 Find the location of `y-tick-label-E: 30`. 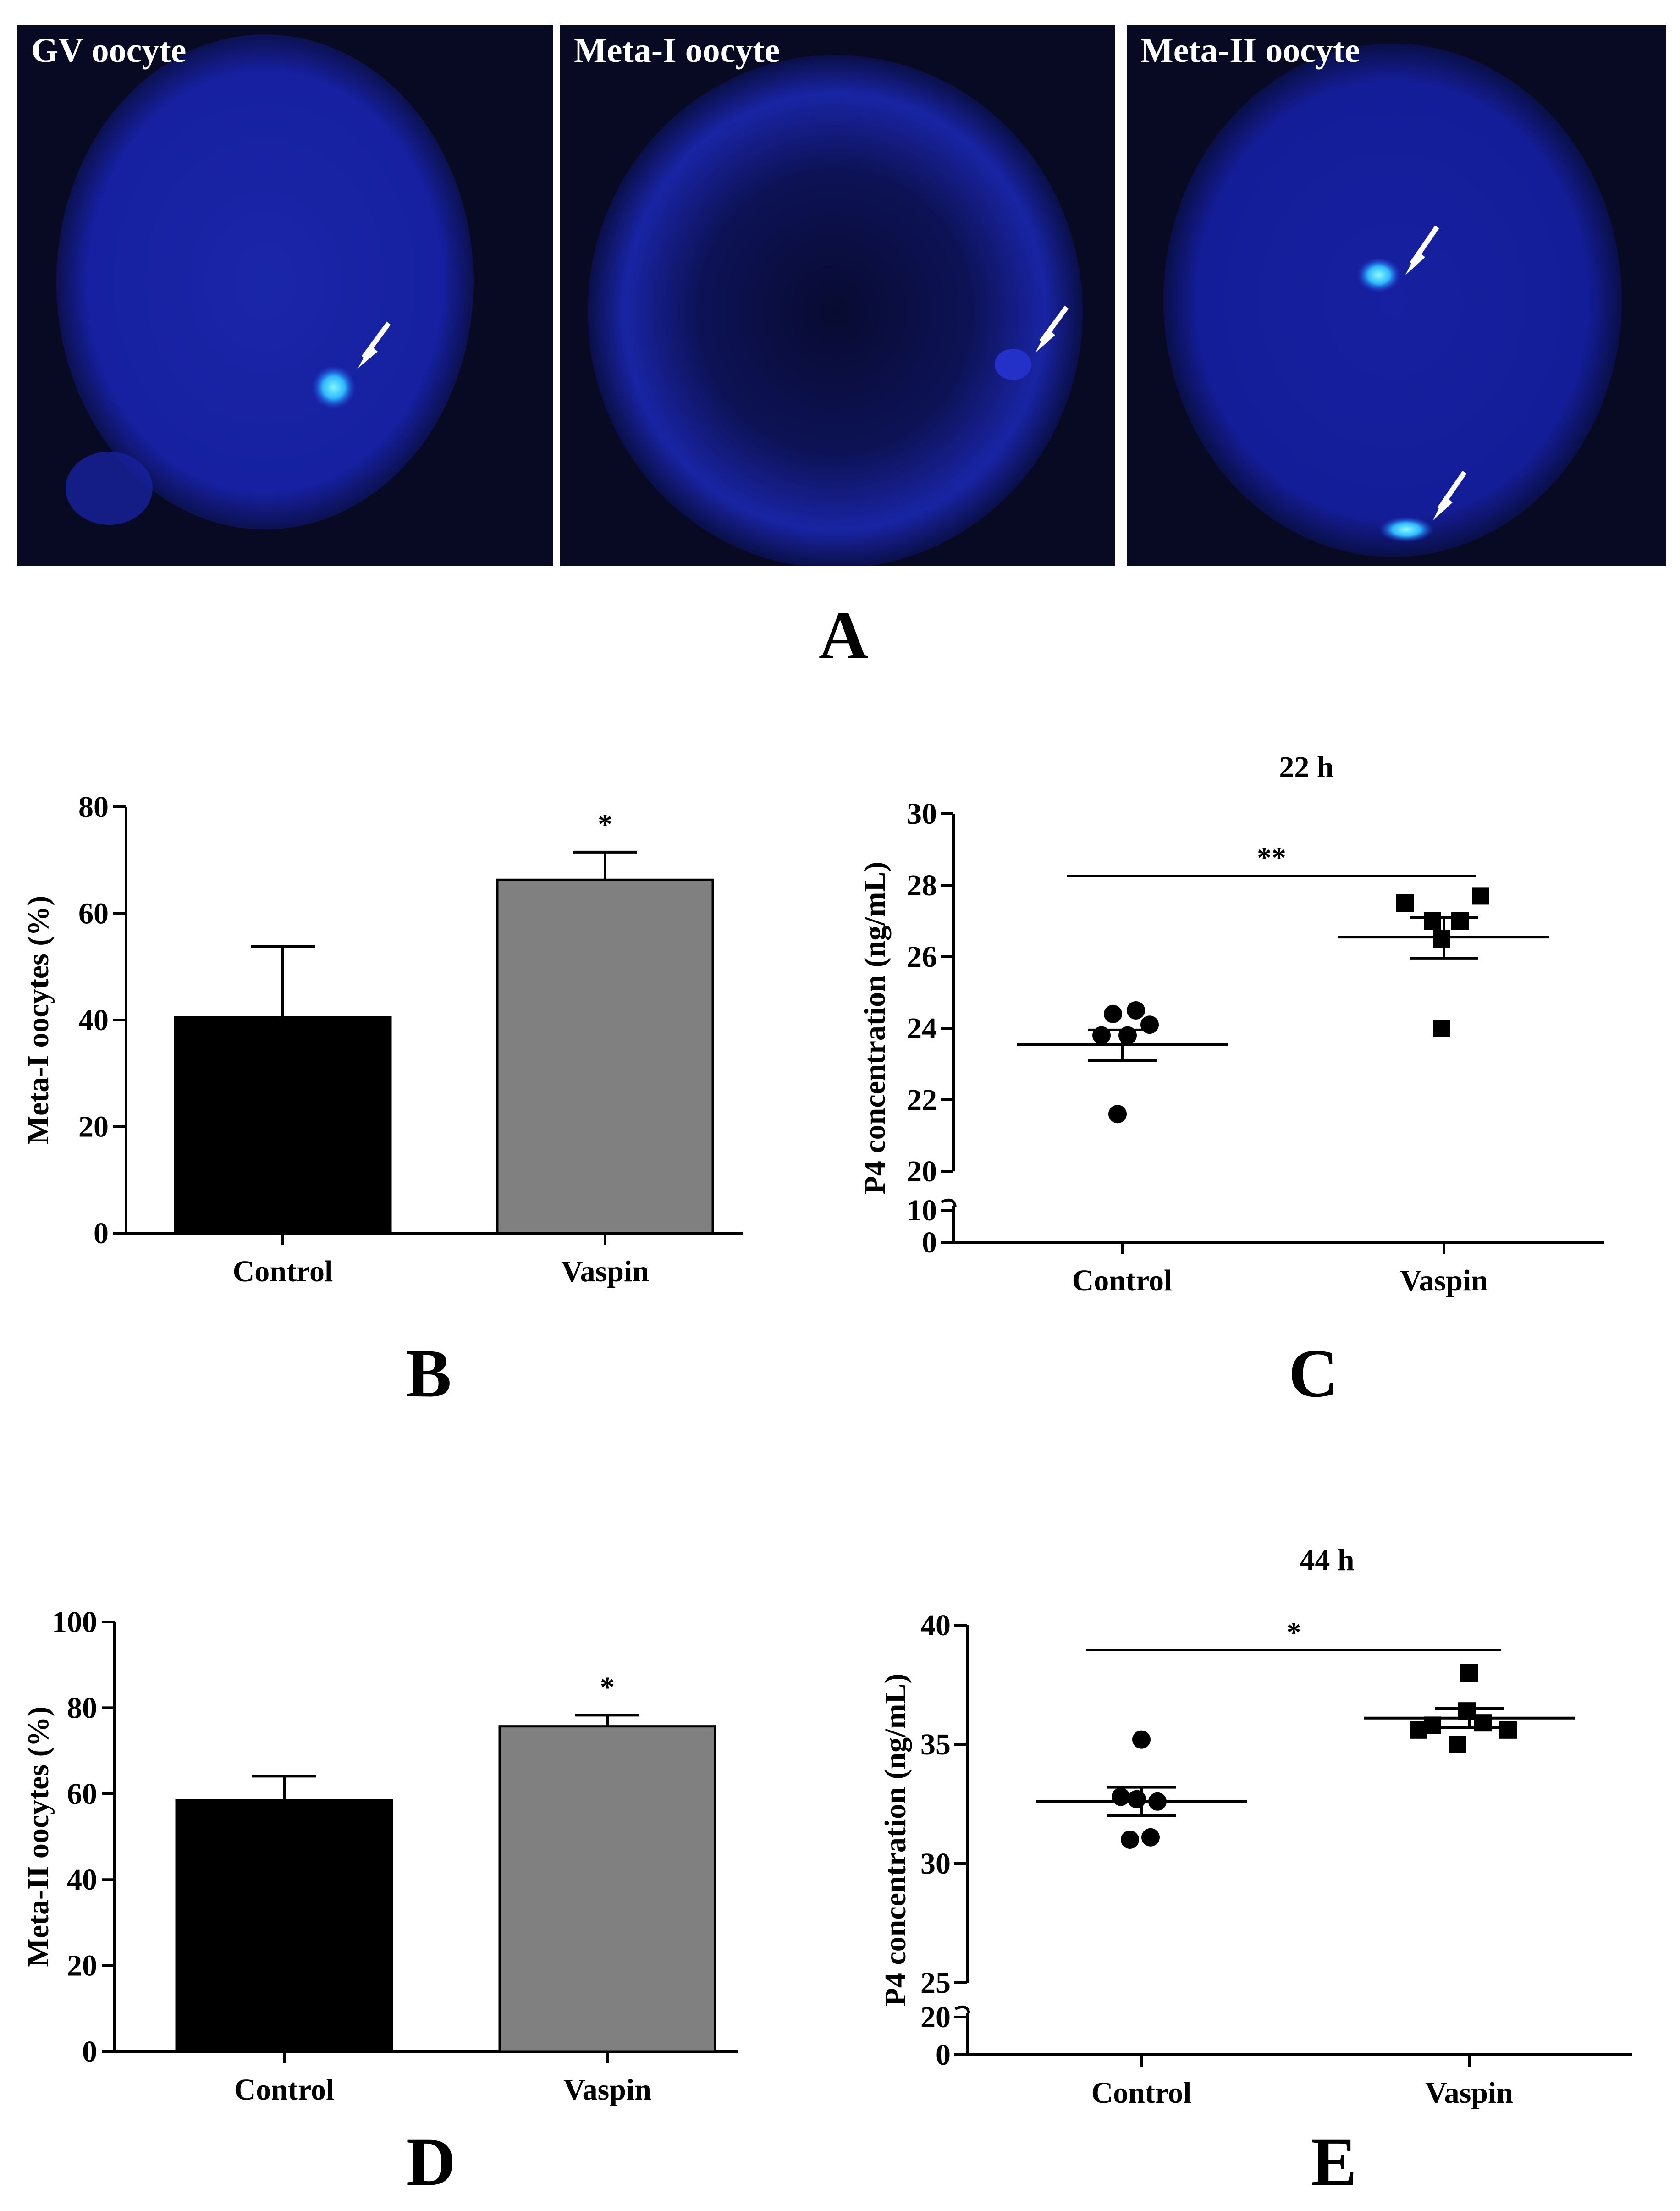

y-tick-label-E: 30 is located at coordinates (935, 1863).